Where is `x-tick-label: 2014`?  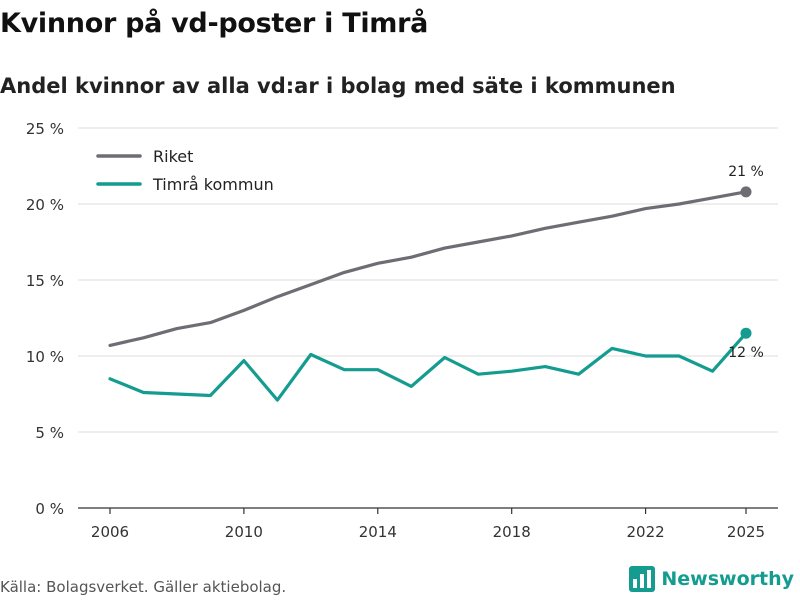 x-tick-label: 2014 is located at coordinates (378, 532).